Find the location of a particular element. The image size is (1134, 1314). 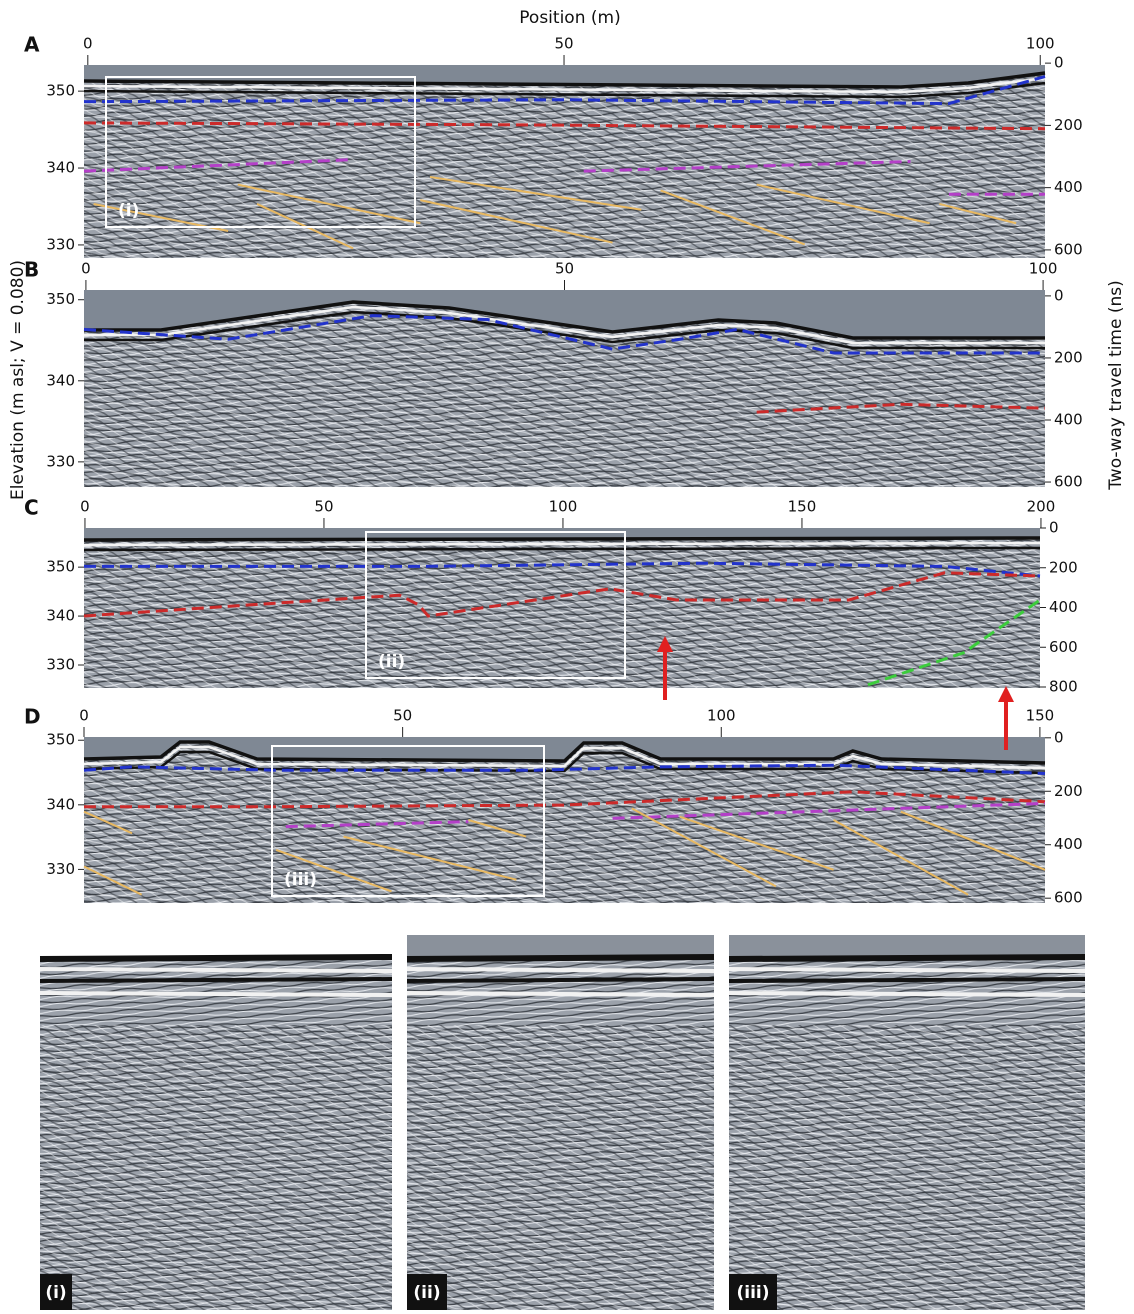

y-axis-label: Elevation (m asl; V = 0.080) is located at coordinates (18, 380).